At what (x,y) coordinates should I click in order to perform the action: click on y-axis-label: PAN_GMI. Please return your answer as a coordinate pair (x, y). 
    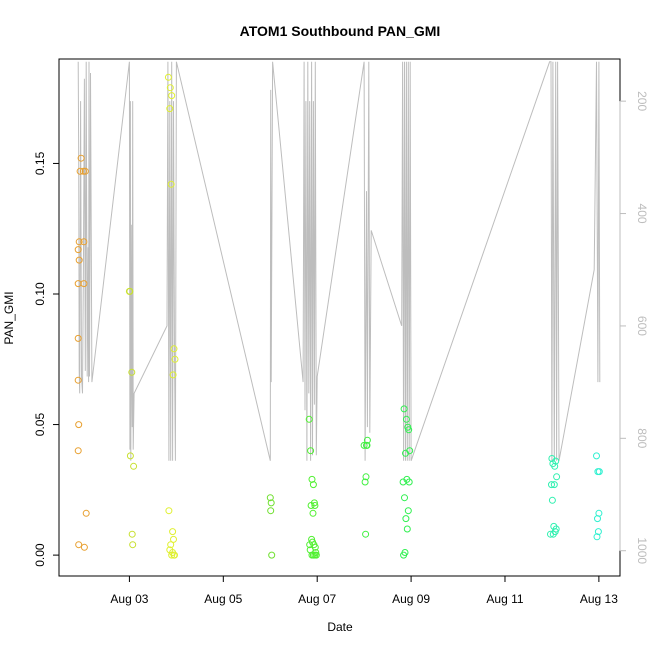
    Looking at the image, I should click on (9, 317).